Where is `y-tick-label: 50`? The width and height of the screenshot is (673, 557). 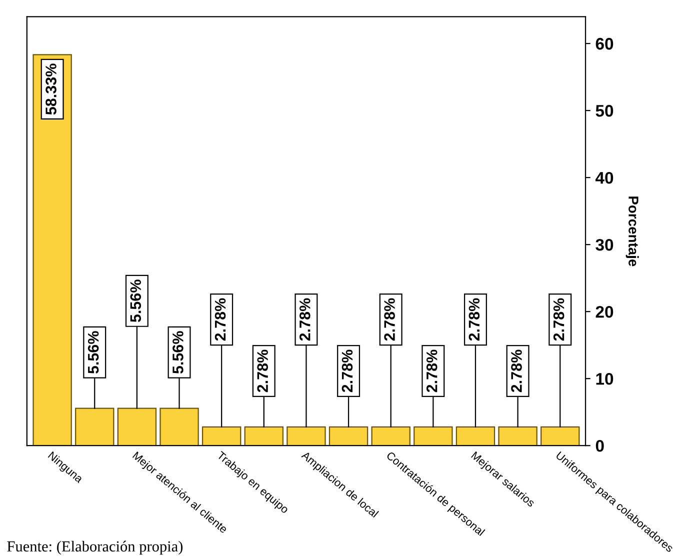
y-tick-label: 50 is located at coordinates (605, 110).